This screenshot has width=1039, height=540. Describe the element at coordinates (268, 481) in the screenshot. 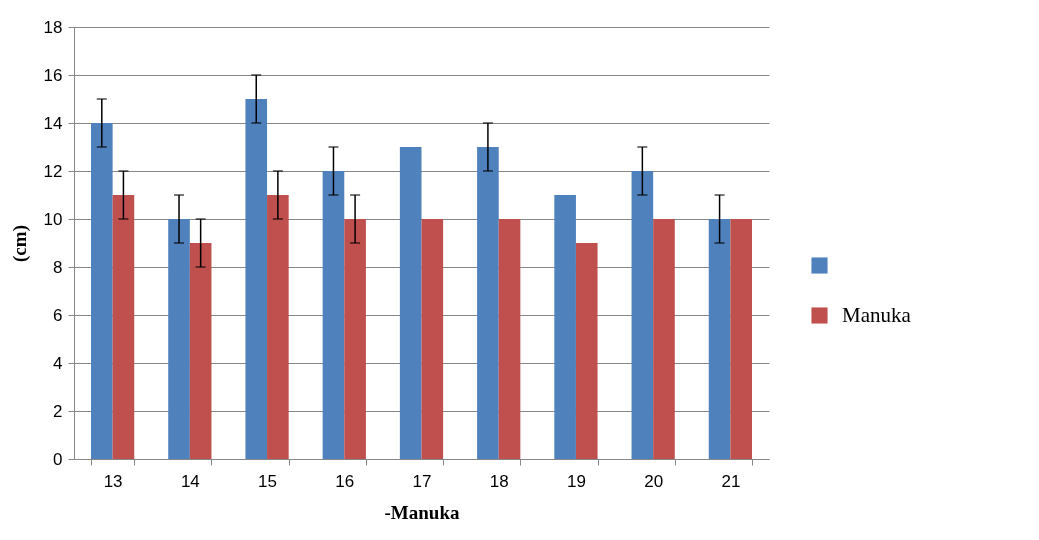

I see `x-tick-label: 15` at that location.